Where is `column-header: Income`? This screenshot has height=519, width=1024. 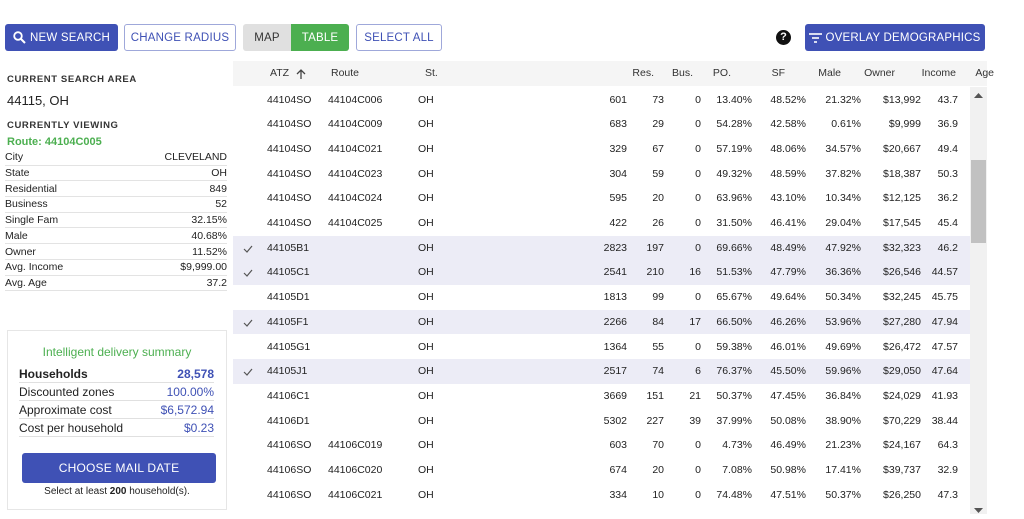 column-header: Income is located at coordinates (938, 73).